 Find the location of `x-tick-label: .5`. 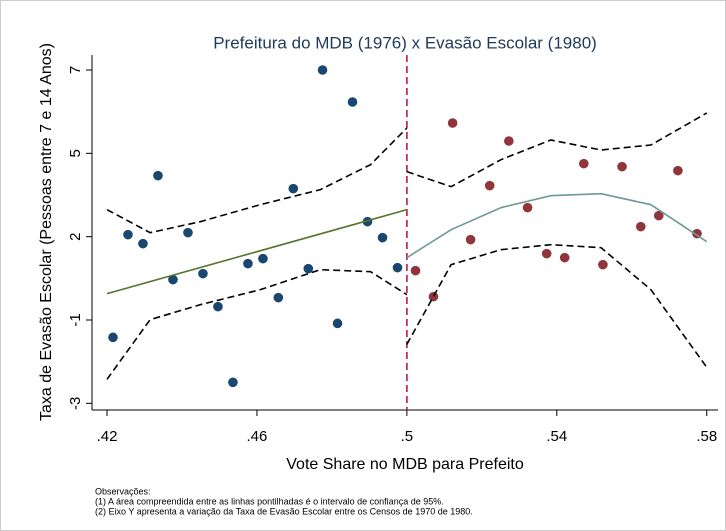

x-tick-label: .5 is located at coordinates (407, 436).